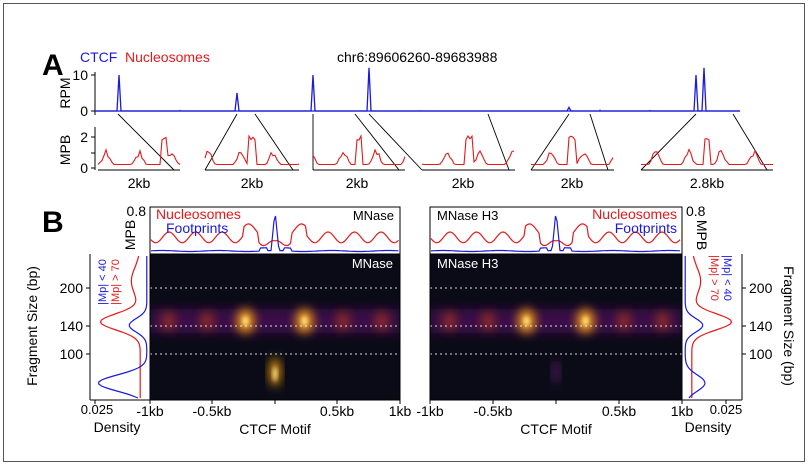 This screenshot has width=810, height=467. Describe the element at coordinates (72, 326) in the screenshot. I see `left-y-tick-label: 140` at that location.